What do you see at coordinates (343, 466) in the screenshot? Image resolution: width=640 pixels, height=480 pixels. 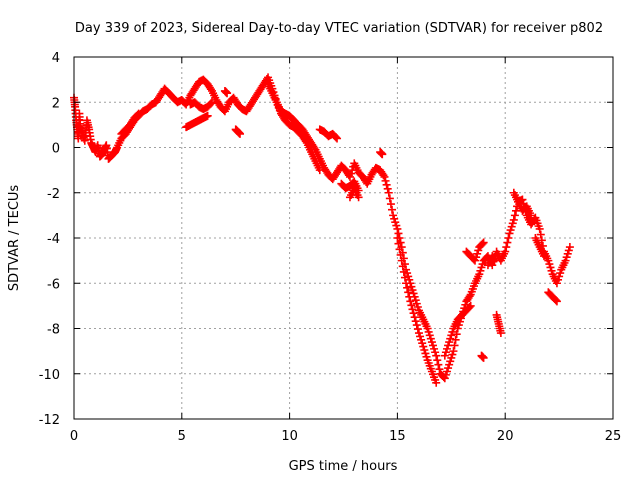 I see `x-axis-label: GPS time / hours` at bounding box center [343, 466].